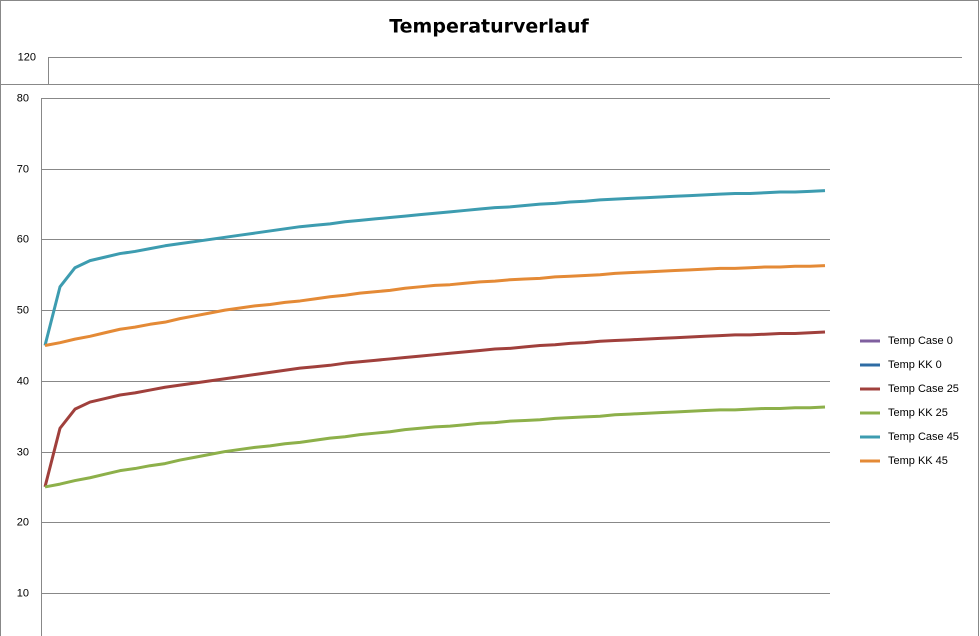 The image size is (980, 636). What do you see at coordinates (920, 341) in the screenshot?
I see `legend-label: Temp Case 0` at bounding box center [920, 341].